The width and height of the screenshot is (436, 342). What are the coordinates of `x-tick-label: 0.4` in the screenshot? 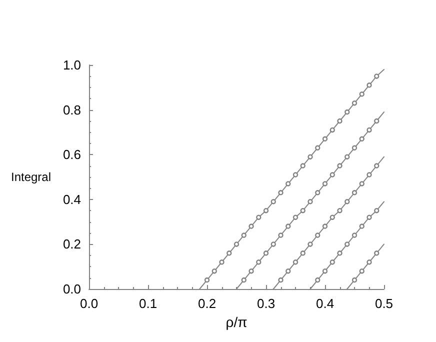 It's located at (325, 303).